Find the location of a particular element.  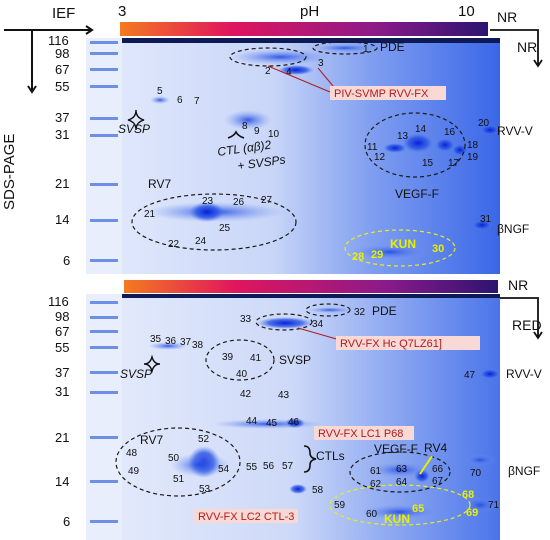

spot-65: 65 is located at coordinates (418, 509).